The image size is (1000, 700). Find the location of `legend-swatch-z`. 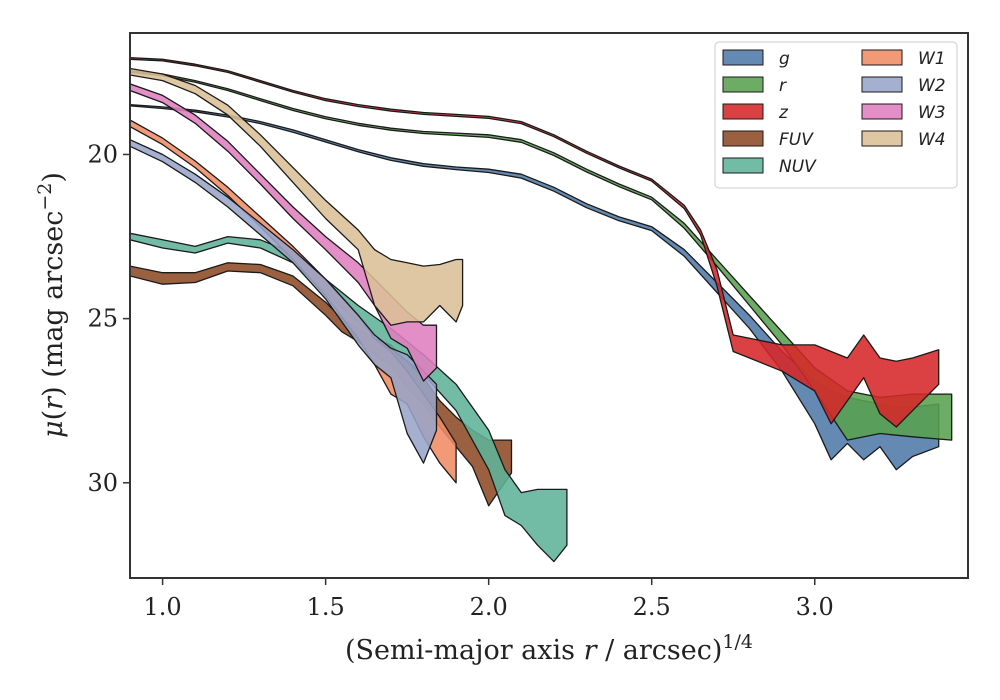

legend-swatch-z is located at coordinates (743, 111).